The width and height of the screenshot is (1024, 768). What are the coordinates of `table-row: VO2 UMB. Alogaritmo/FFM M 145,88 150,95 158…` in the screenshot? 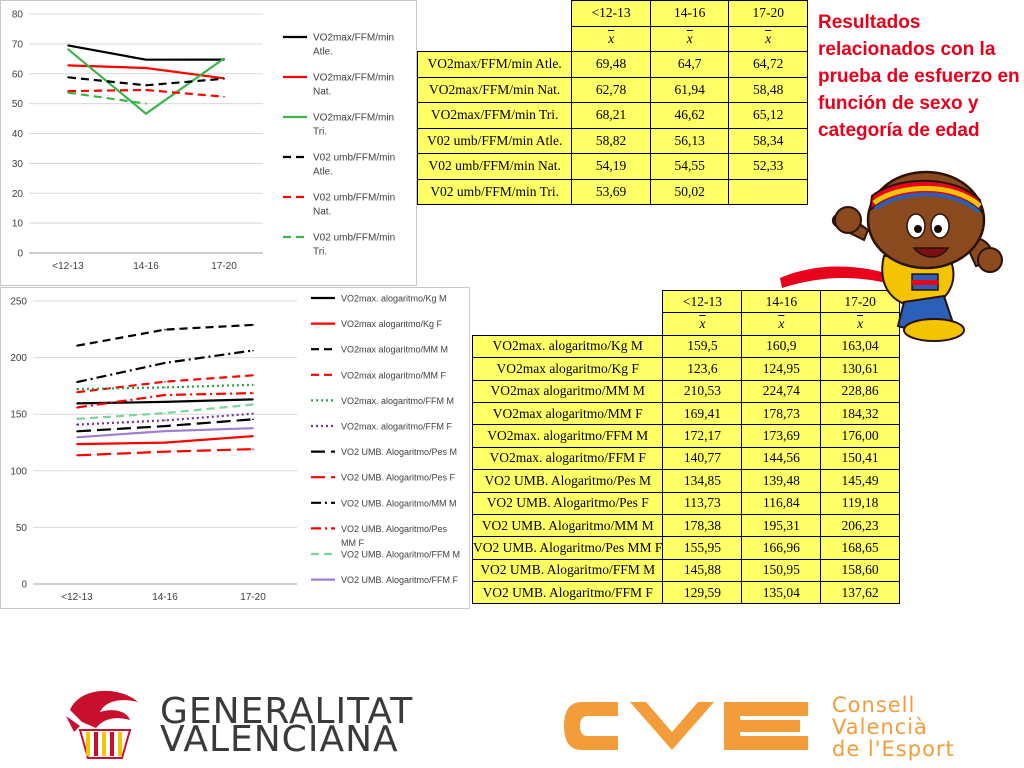 It's located at (685, 570).